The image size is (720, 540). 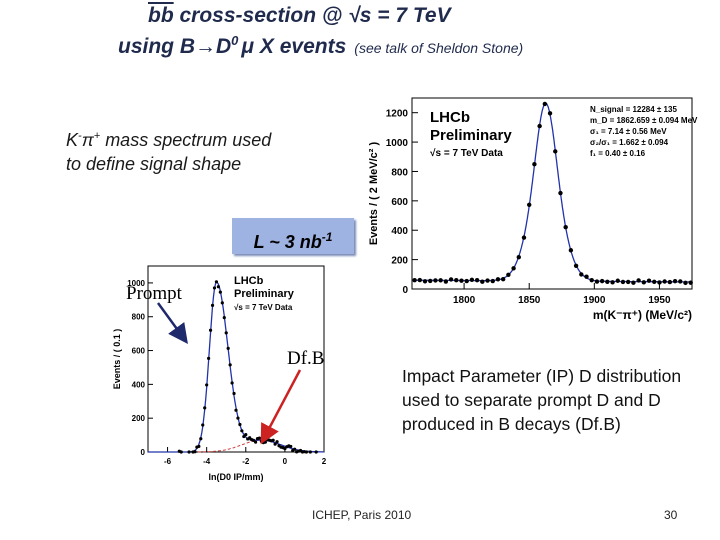 I want to click on mass-frame, so click(x=552, y=193).